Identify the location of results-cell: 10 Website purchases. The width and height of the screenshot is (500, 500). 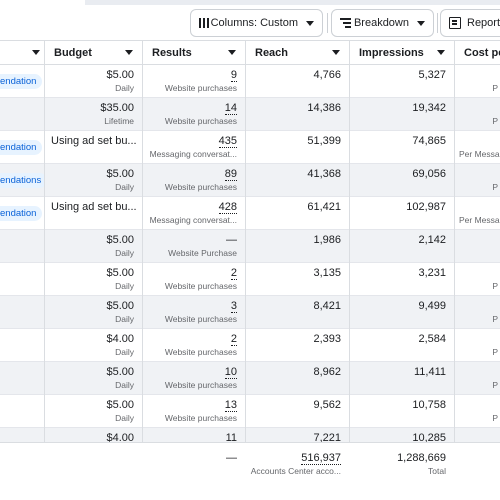
(193, 378).